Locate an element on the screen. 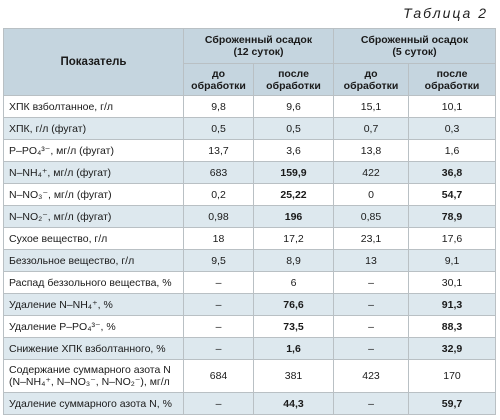  cell-value: 684 is located at coordinates (218, 376).